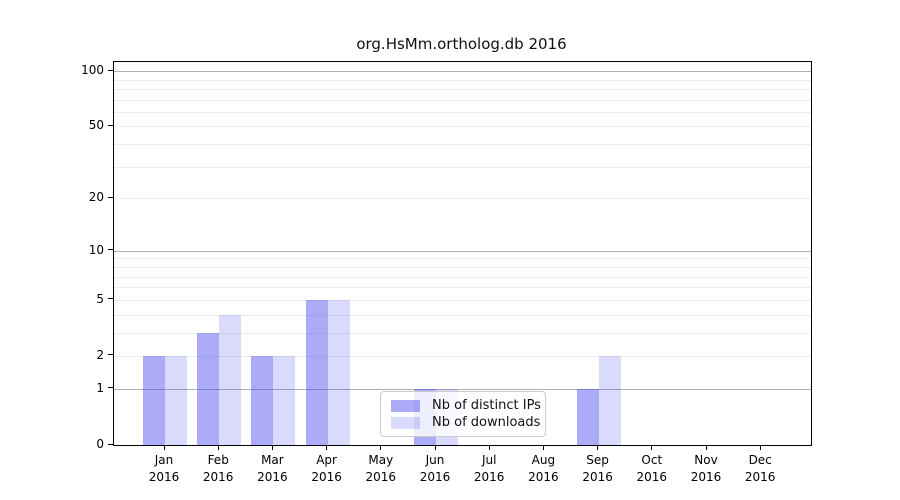  Describe the element at coordinates (435, 460) in the screenshot. I see `x-tick-label-line: Jun` at that location.